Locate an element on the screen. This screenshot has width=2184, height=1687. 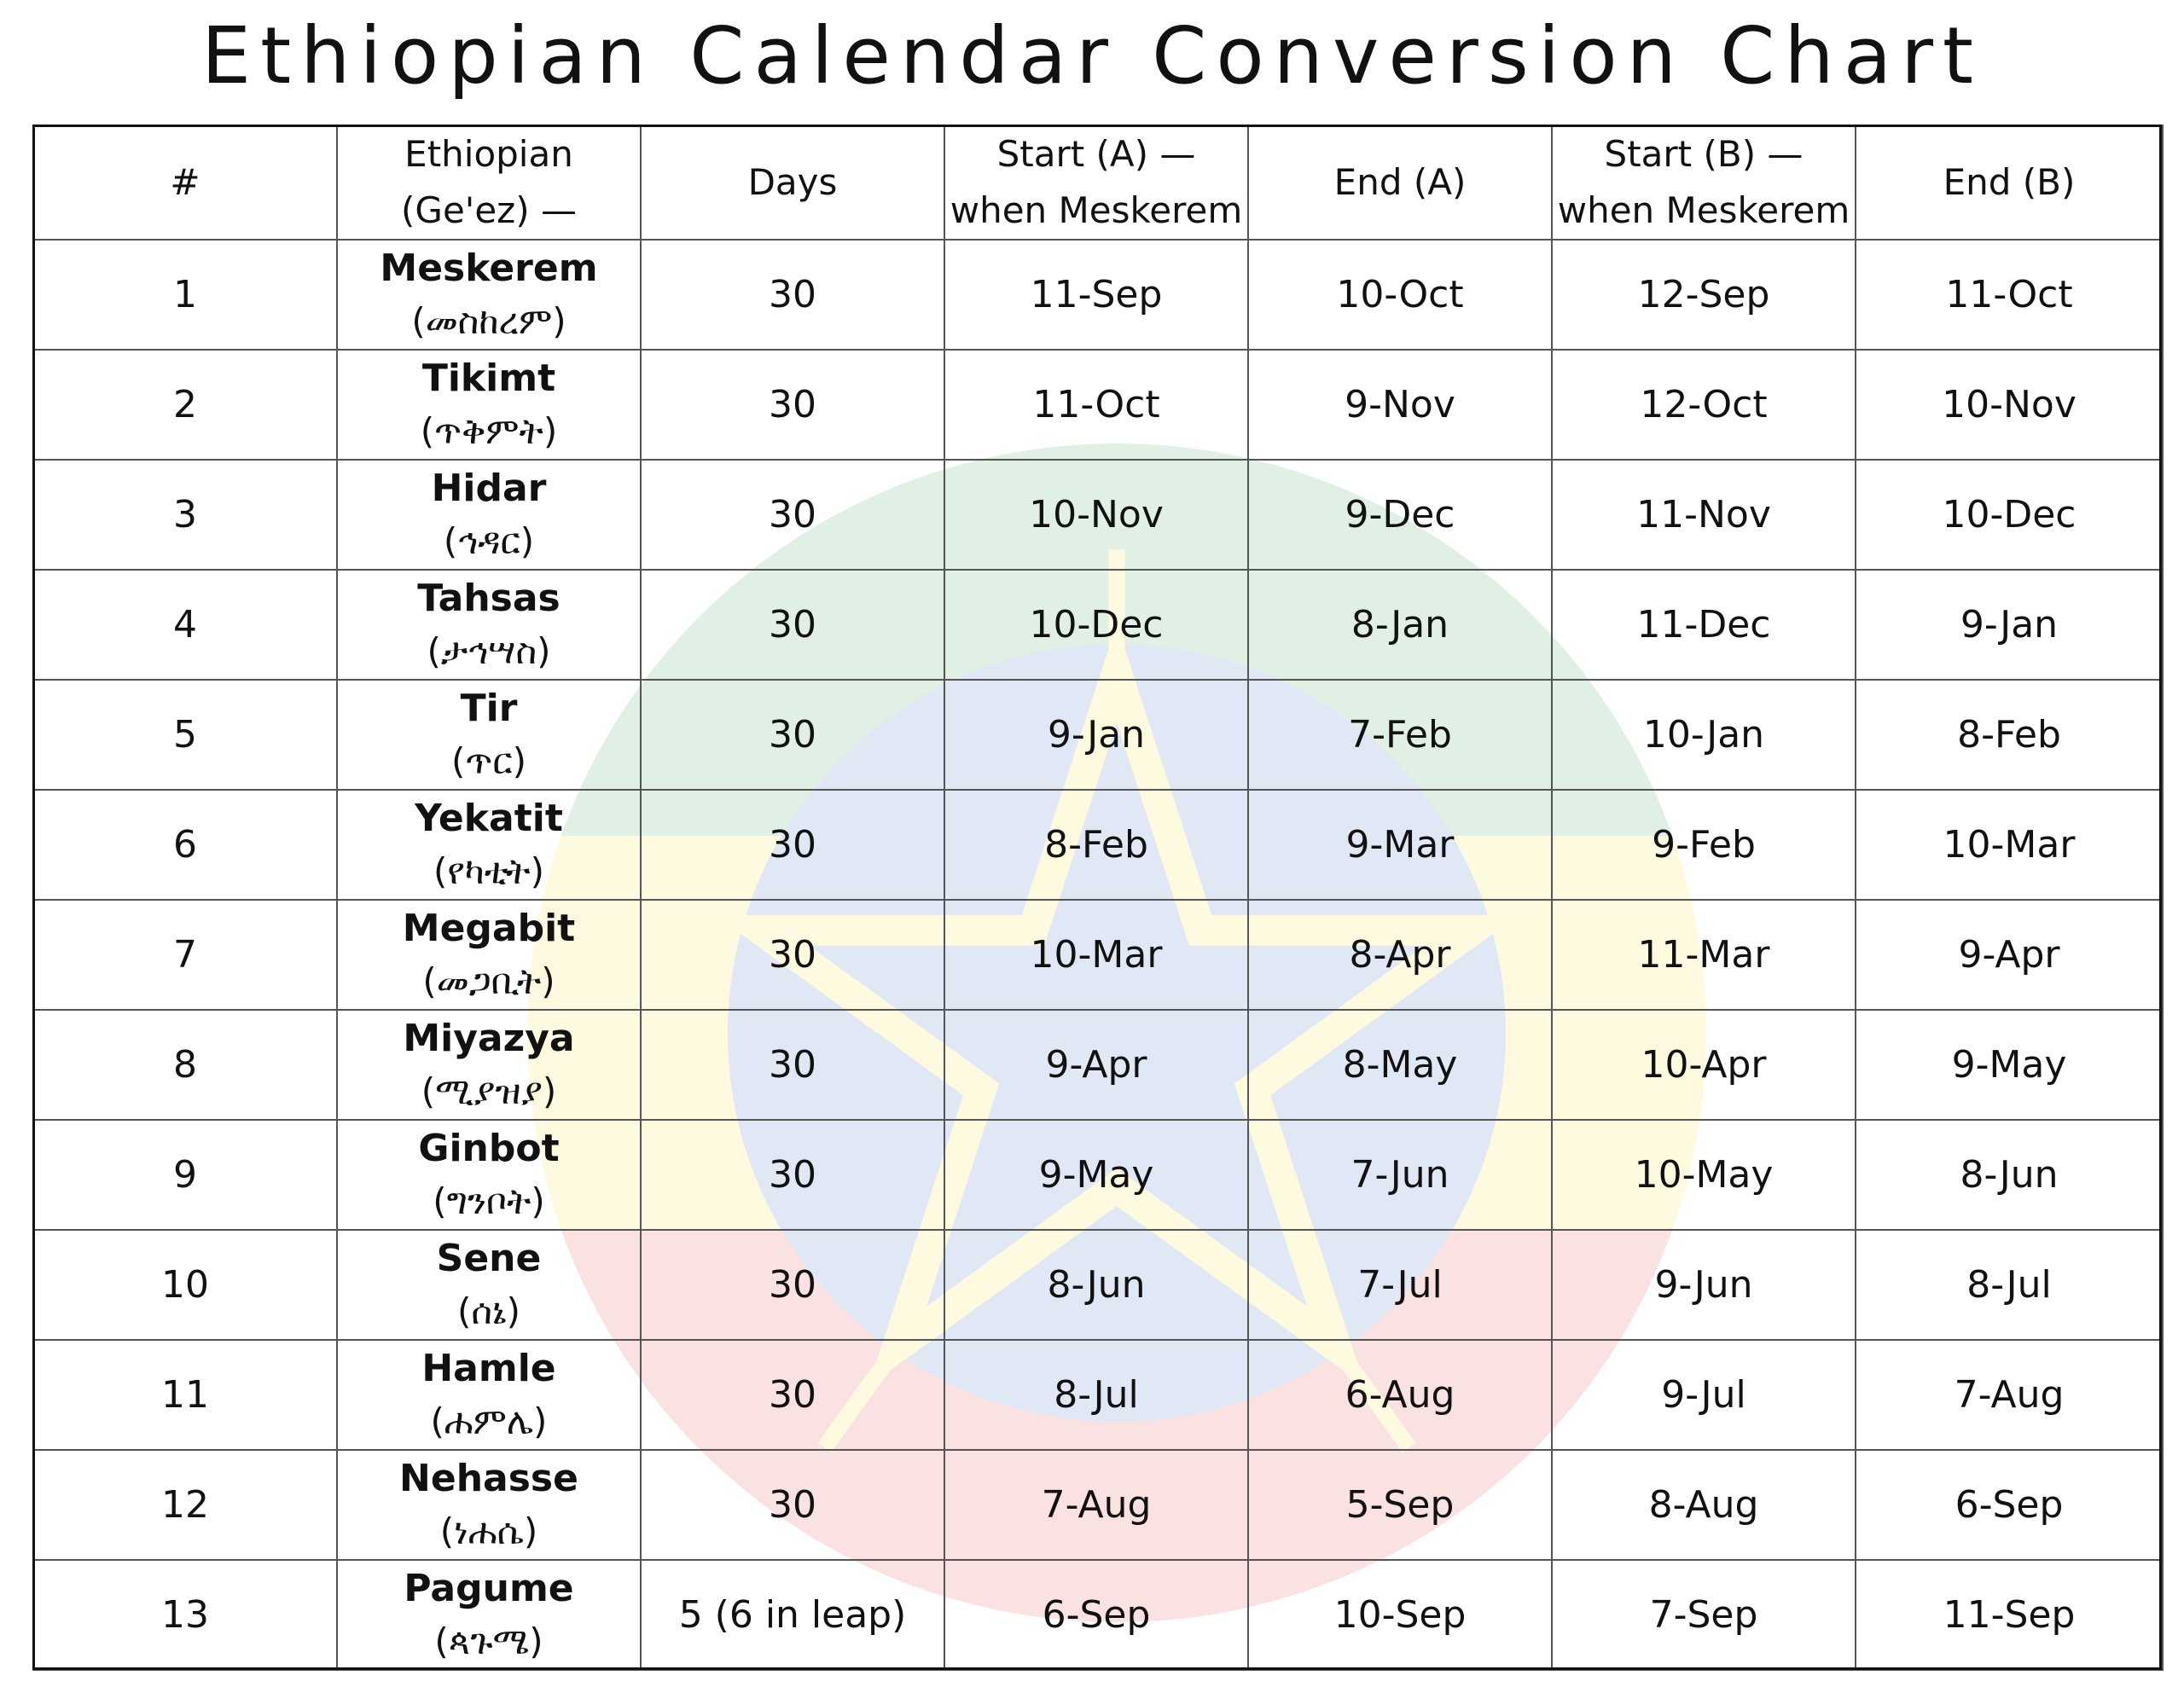
cell-end-b: 7-Aug is located at coordinates (2010, 1395).